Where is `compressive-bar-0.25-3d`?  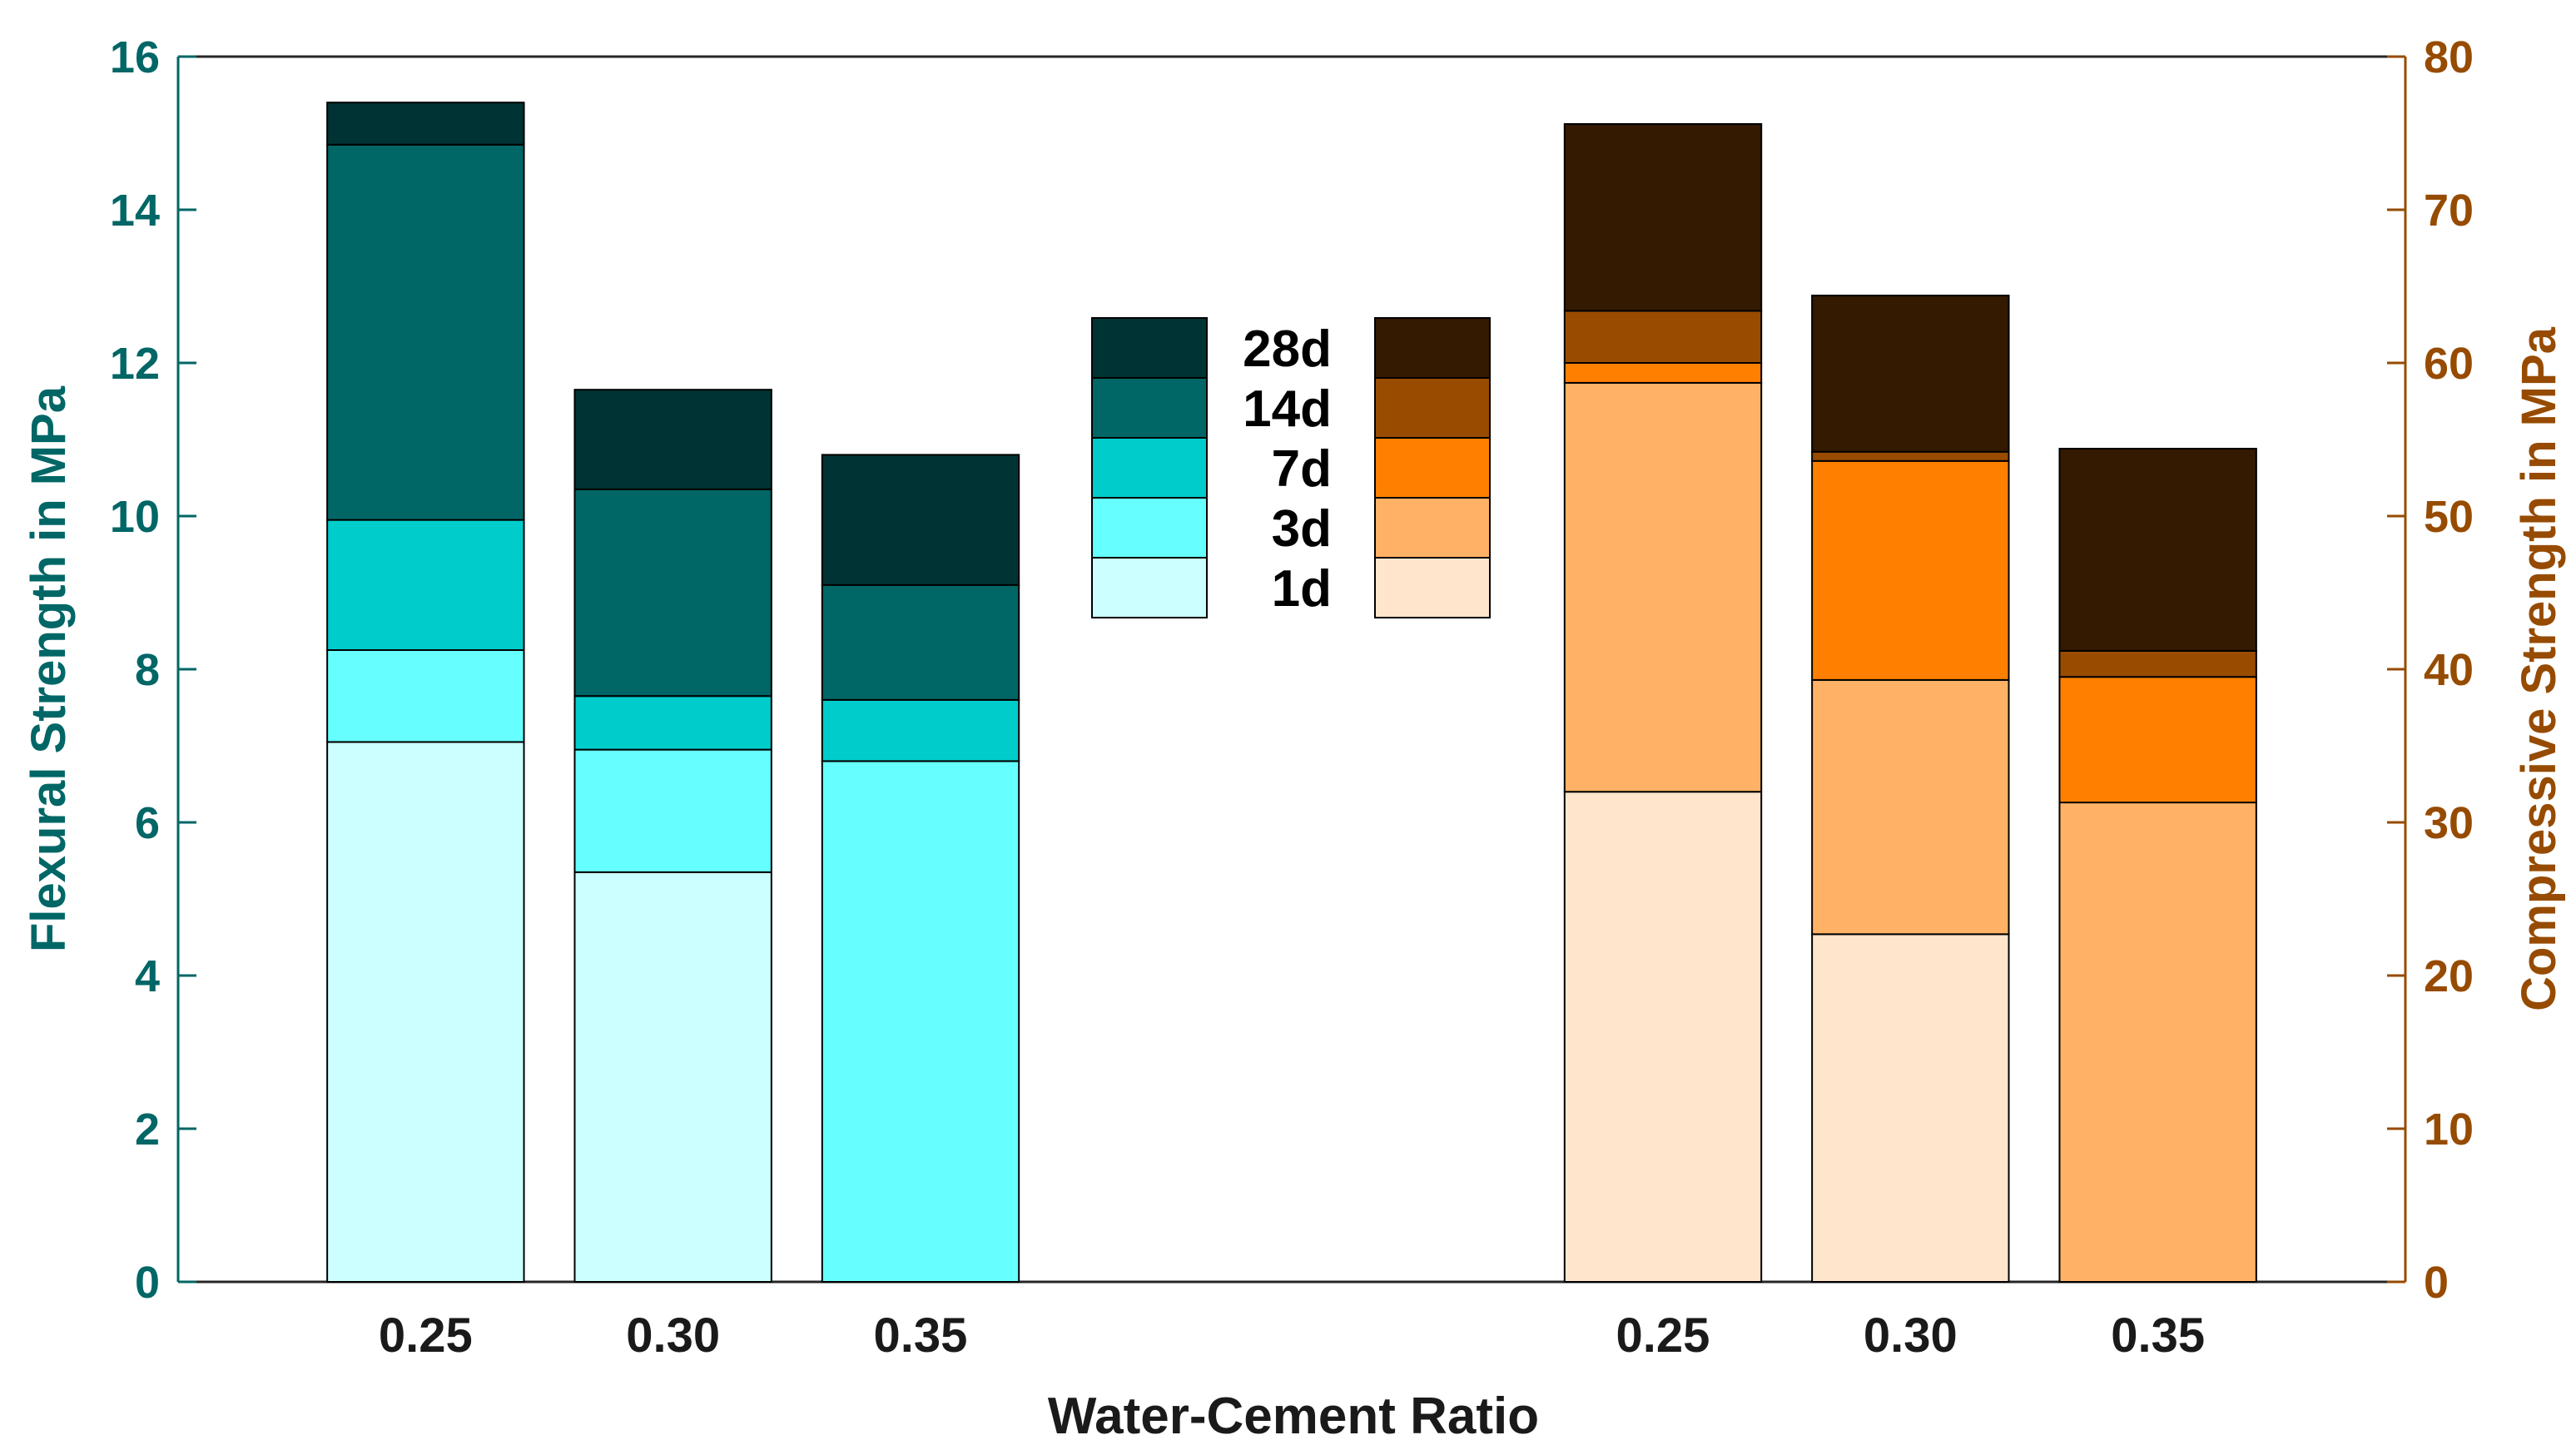
compressive-bar-0.25-3d is located at coordinates (1663, 587).